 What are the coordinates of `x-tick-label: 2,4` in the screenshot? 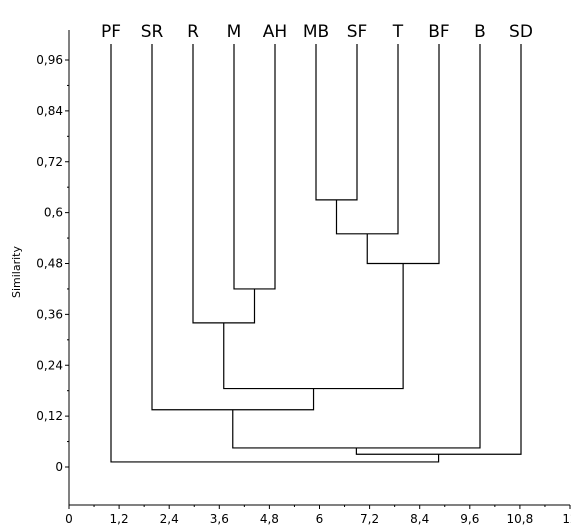 It's located at (169, 519).